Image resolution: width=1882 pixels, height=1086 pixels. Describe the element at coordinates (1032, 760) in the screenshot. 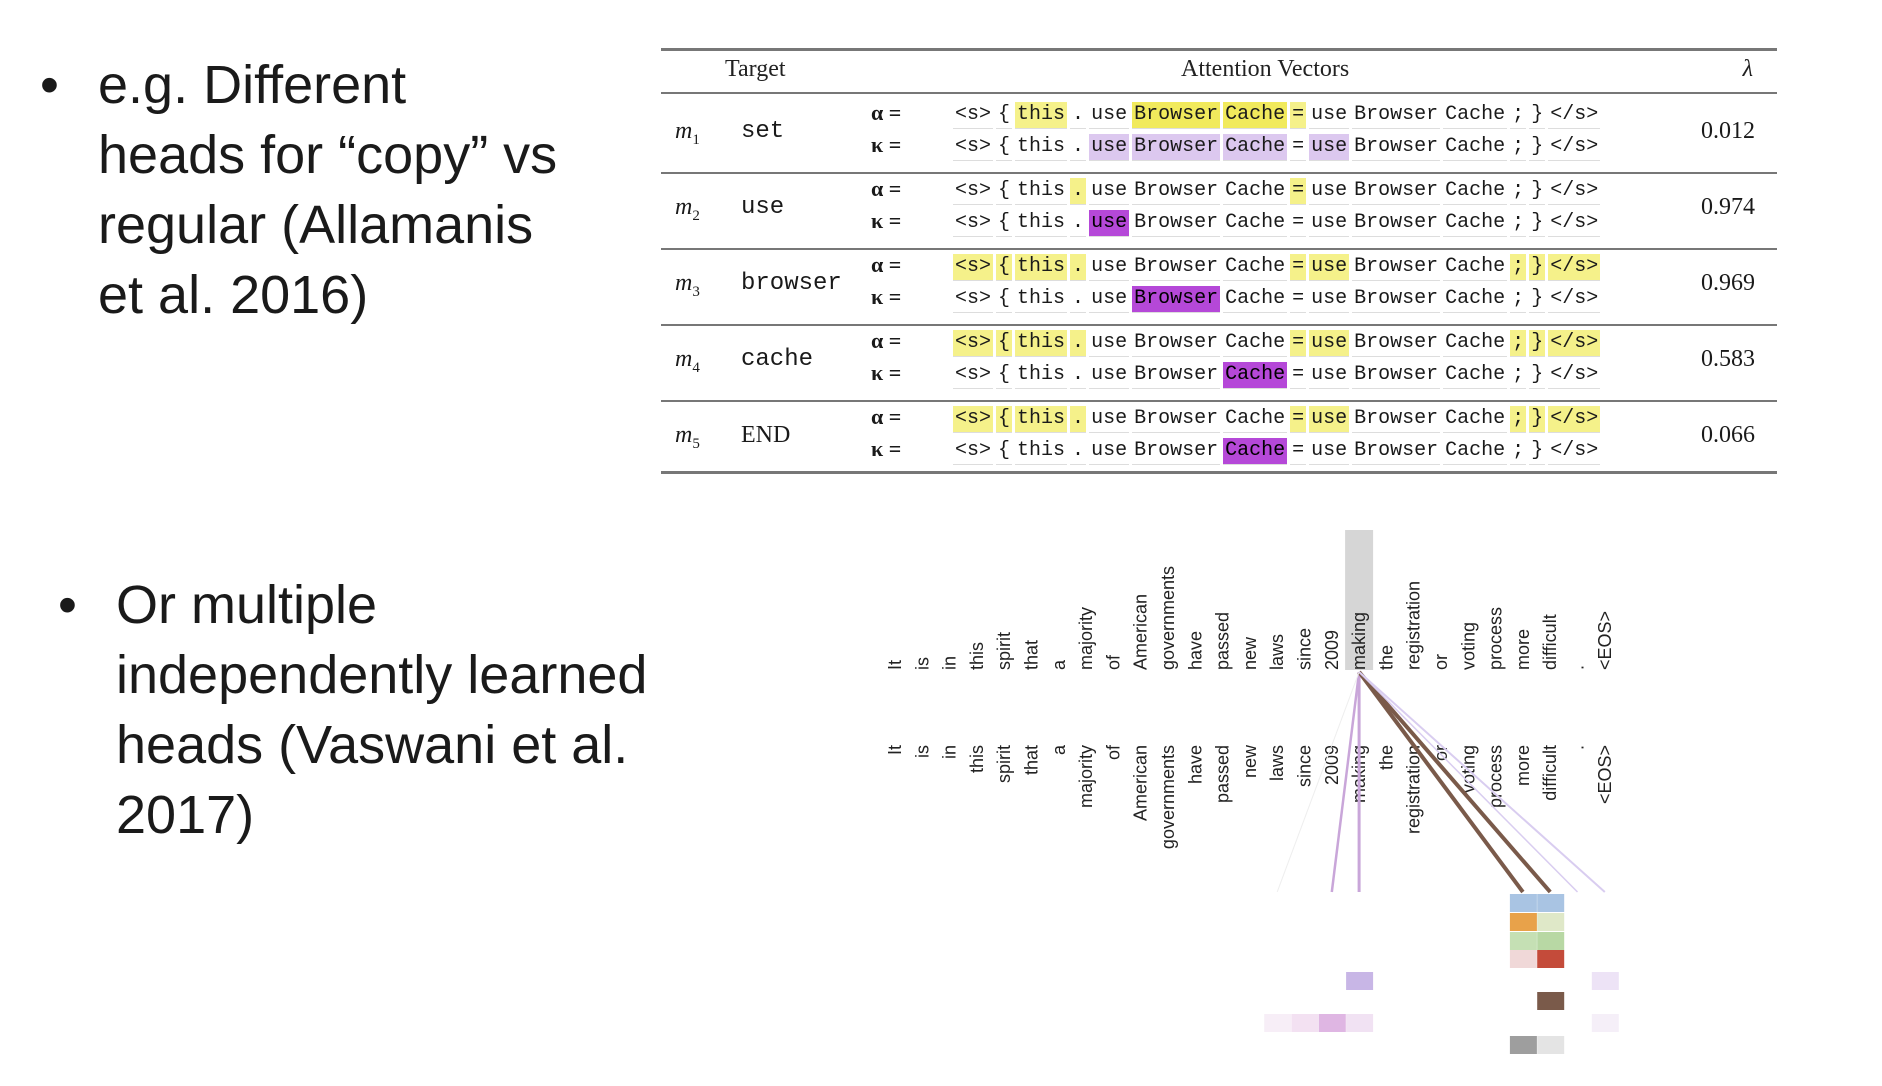

I see `bottom-word-label: that` at that location.